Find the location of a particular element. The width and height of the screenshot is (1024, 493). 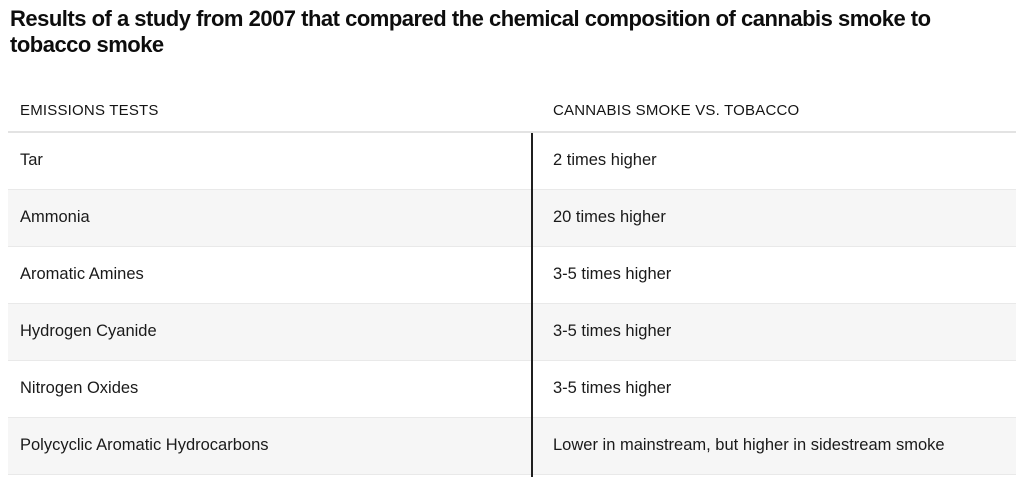

emissions-test-cell: Tar is located at coordinates (31, 160).